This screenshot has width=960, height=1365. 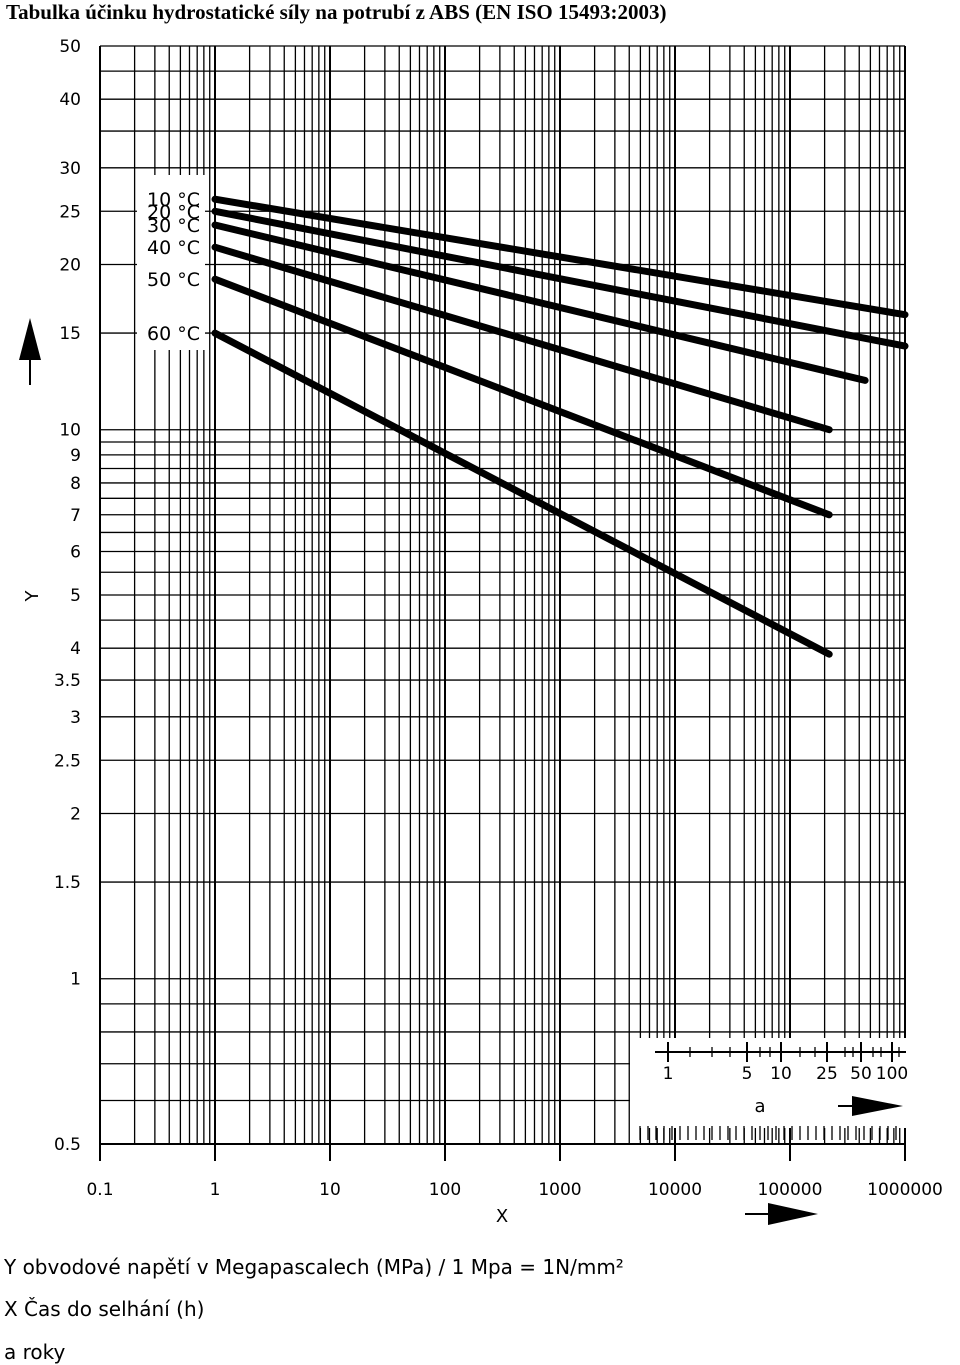 I want to click on x-tick-label: 10, so click(x=330, y=1190).